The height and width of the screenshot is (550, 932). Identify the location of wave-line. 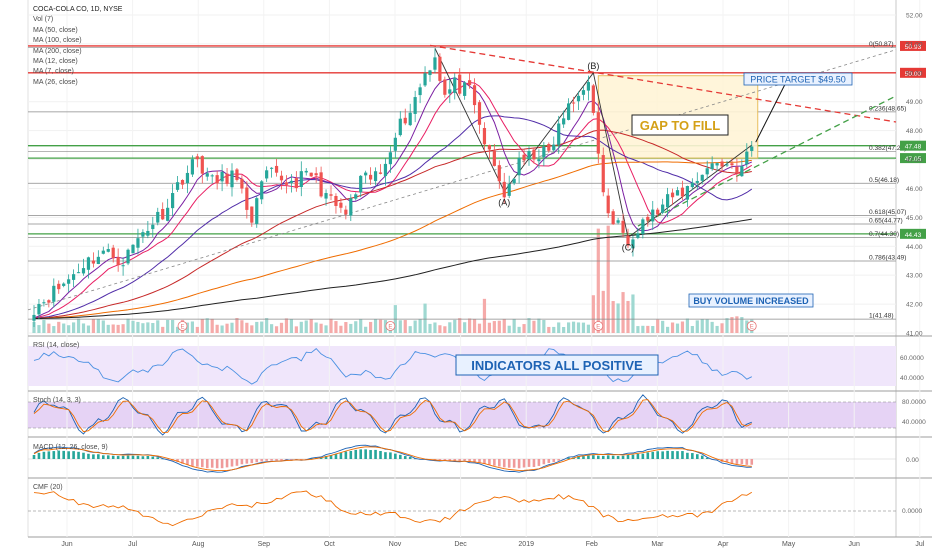
(610, 155).